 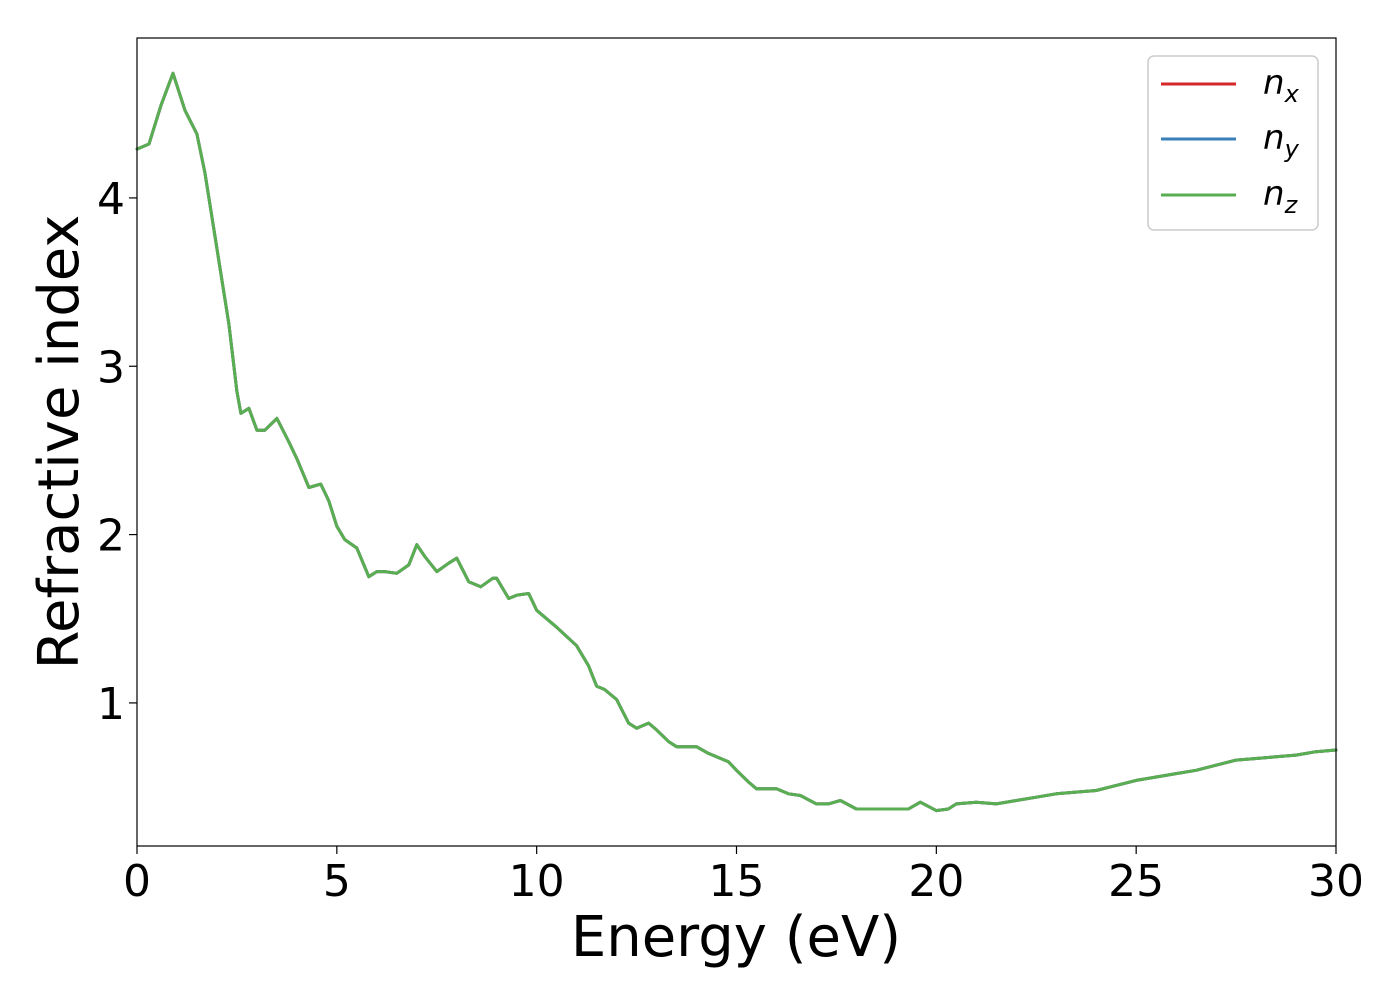 What do you see at coordinates (1292, 94) in the screenshot?
I see `legend-label-subscript: x` at bounding box center [1292, 94].